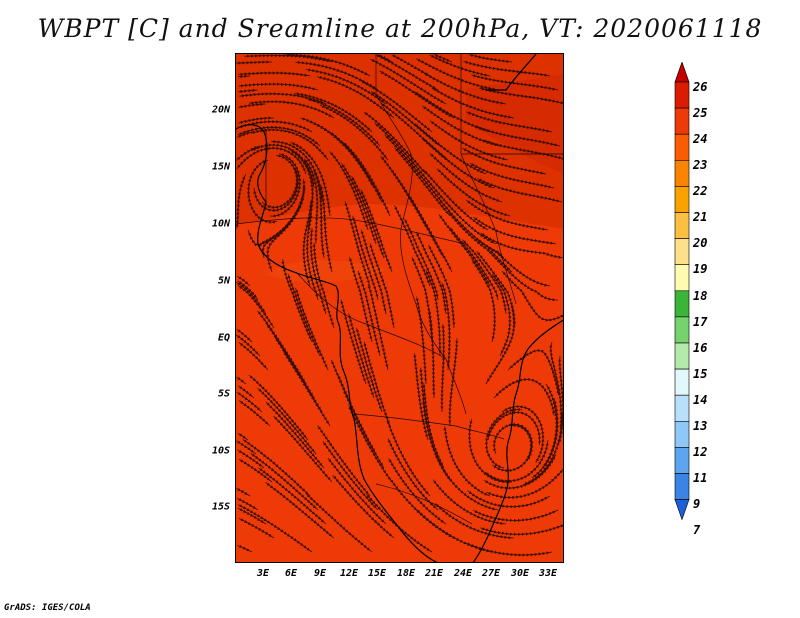 Image resolution: width=800 pixels, height=618 pixels. I want to click on lon-label-6e: 6E, so click(291, 573).